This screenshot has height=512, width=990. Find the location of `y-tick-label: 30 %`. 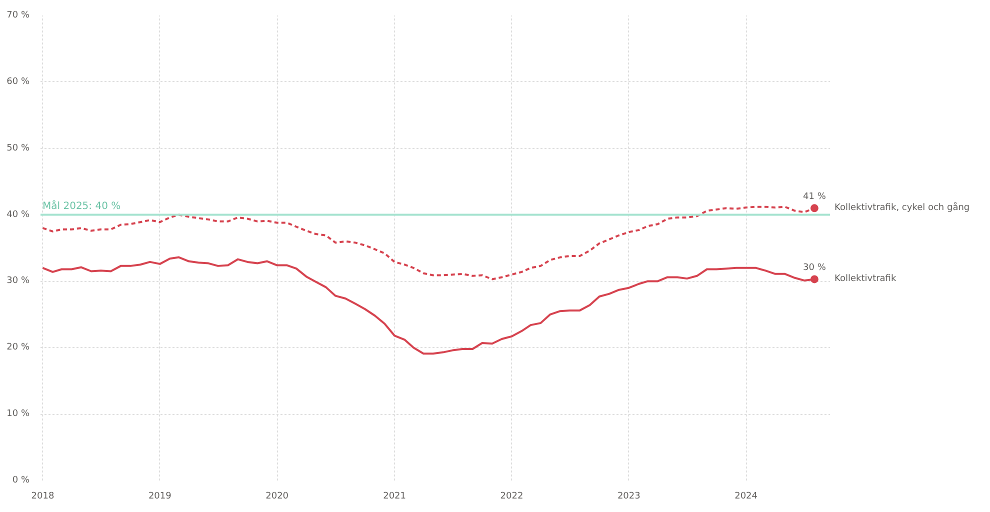

y-tick-label: 30 % is located at coordinates (18, 281).